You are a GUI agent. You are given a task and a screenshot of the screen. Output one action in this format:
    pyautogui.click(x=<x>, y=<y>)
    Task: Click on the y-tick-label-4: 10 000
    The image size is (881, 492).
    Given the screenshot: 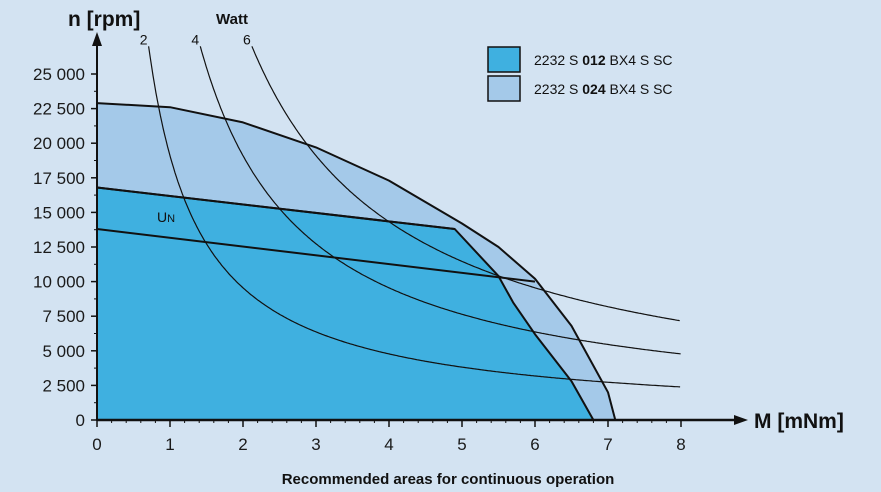 What is the action you would take?
    pyautogui.click(x=59, y=282)
    